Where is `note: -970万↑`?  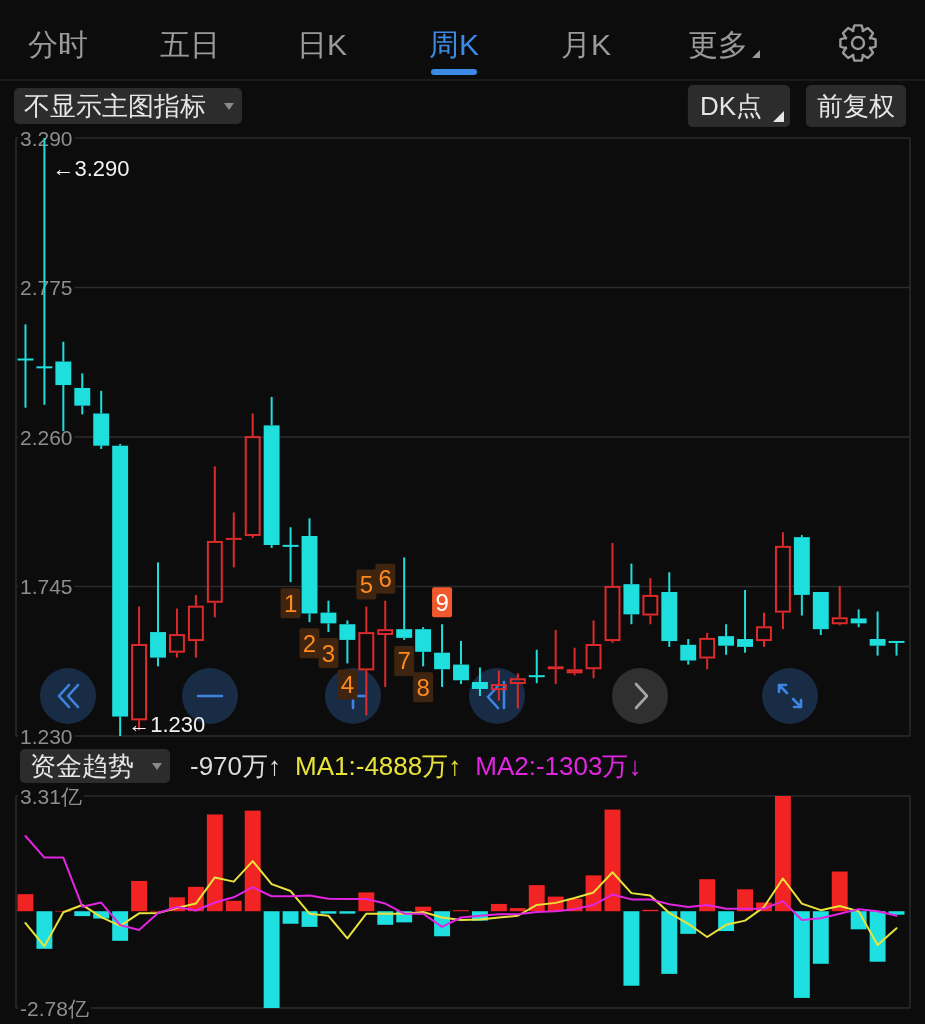 note: -970万↑ is located at coordinates (236, 766).